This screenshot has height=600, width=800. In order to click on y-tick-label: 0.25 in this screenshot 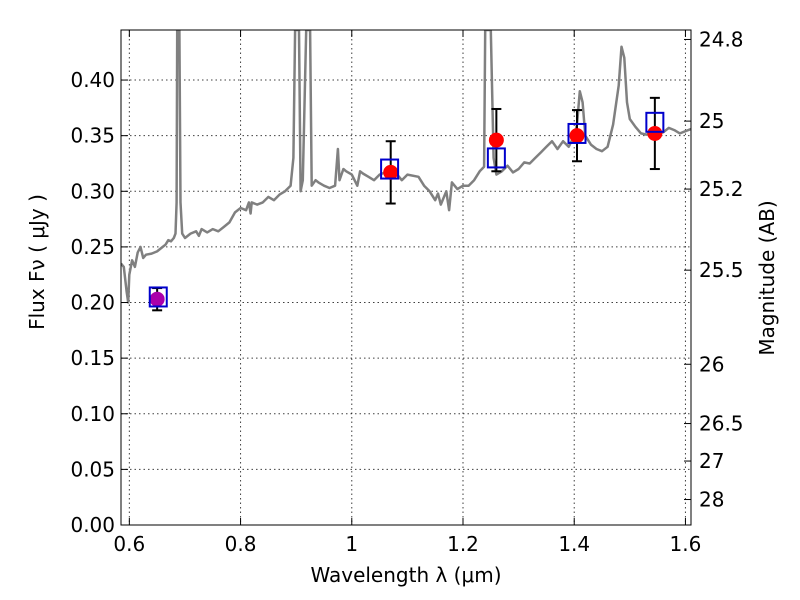, I will do `click(92, 247)`.